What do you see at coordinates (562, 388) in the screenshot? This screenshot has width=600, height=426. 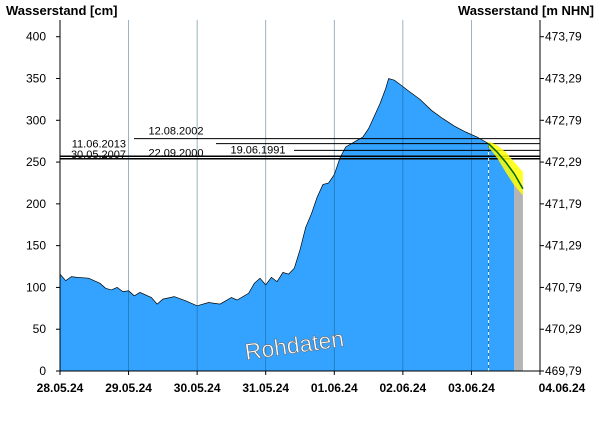 I see `x-tick-label: 04.06.24` at bounding box center [562, 388].